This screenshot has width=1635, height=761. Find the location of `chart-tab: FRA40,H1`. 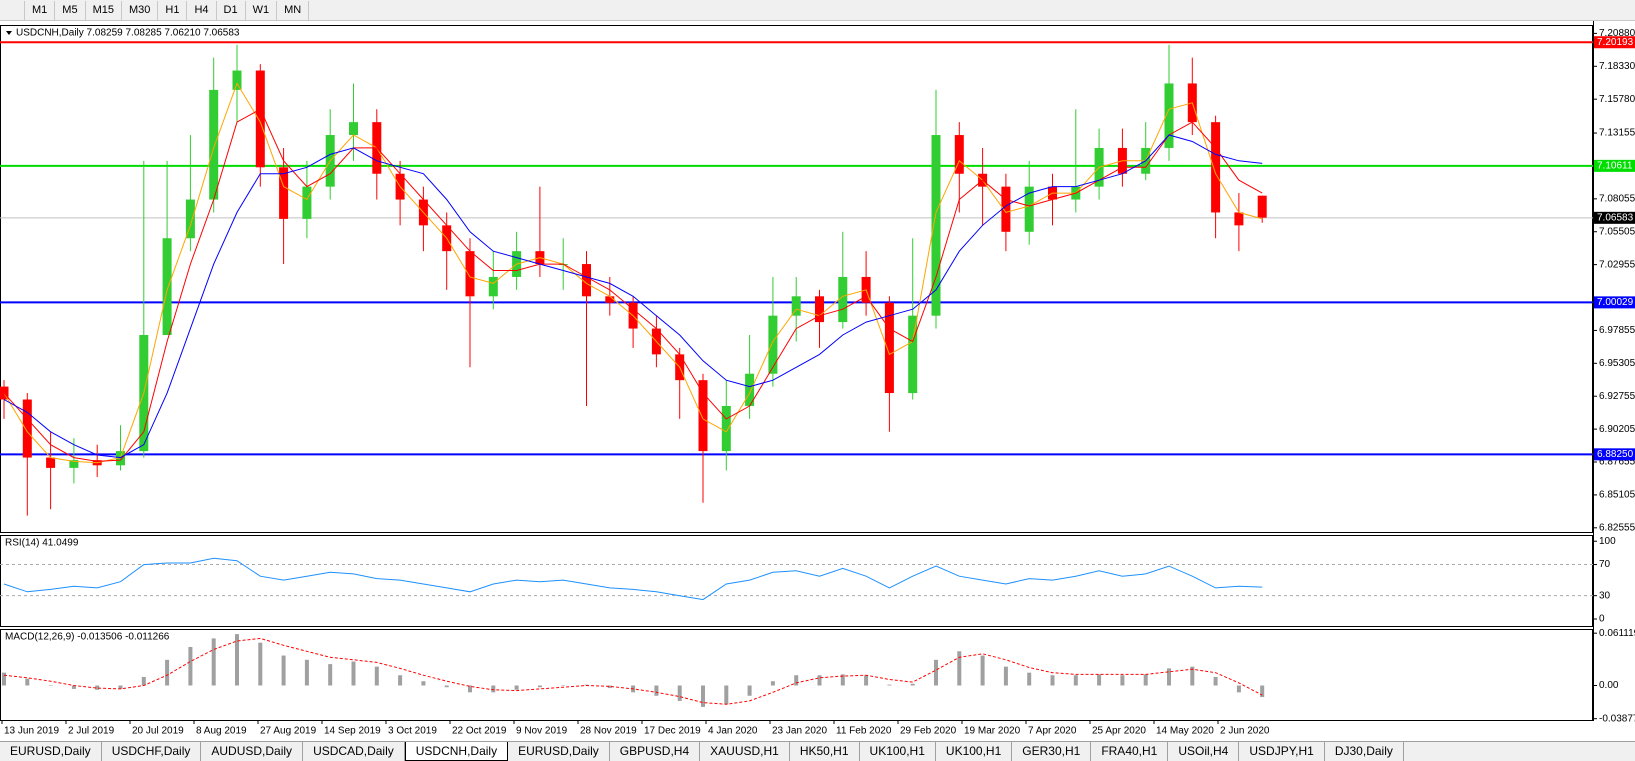

chart-tab: FRA40,H1 is located at coordinates (1130, 751).